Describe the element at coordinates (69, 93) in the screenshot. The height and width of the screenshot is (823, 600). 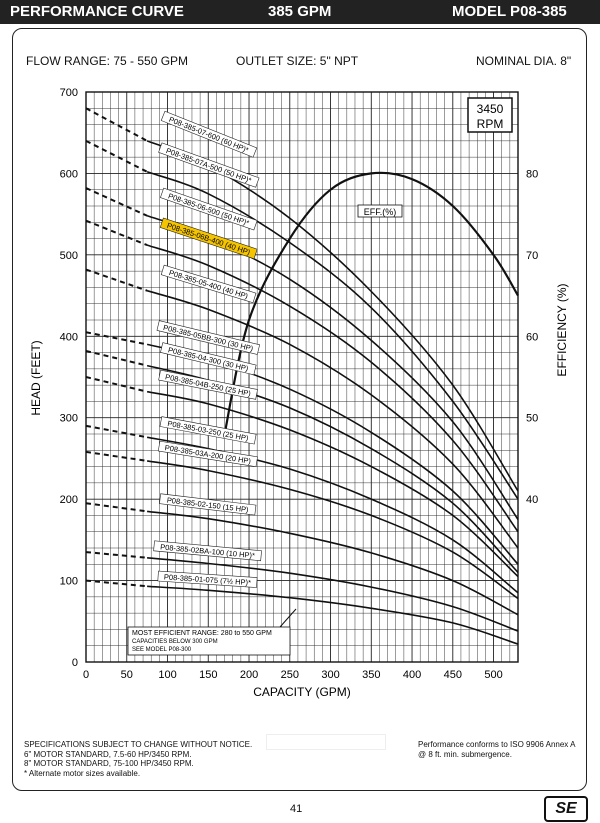
I see `y-tick-label: 700` at that location.